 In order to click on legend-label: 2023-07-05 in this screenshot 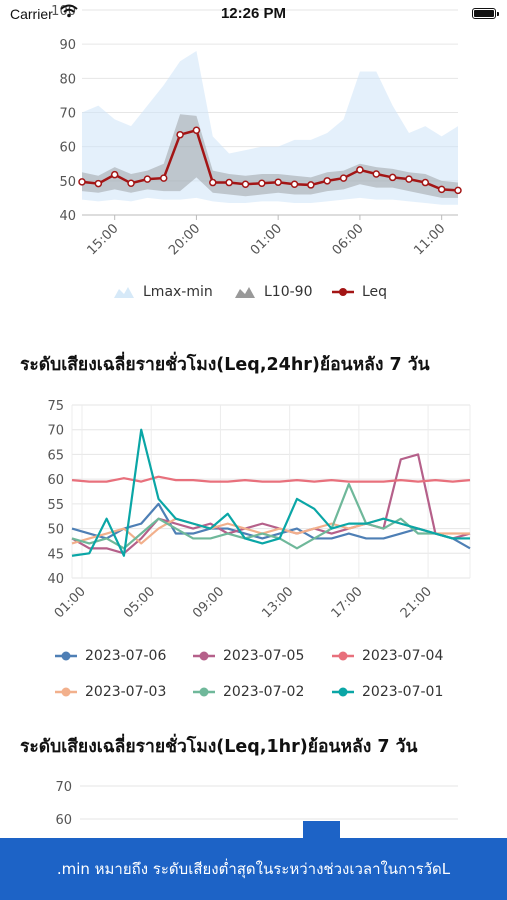, I will do `click(264, 656)`.